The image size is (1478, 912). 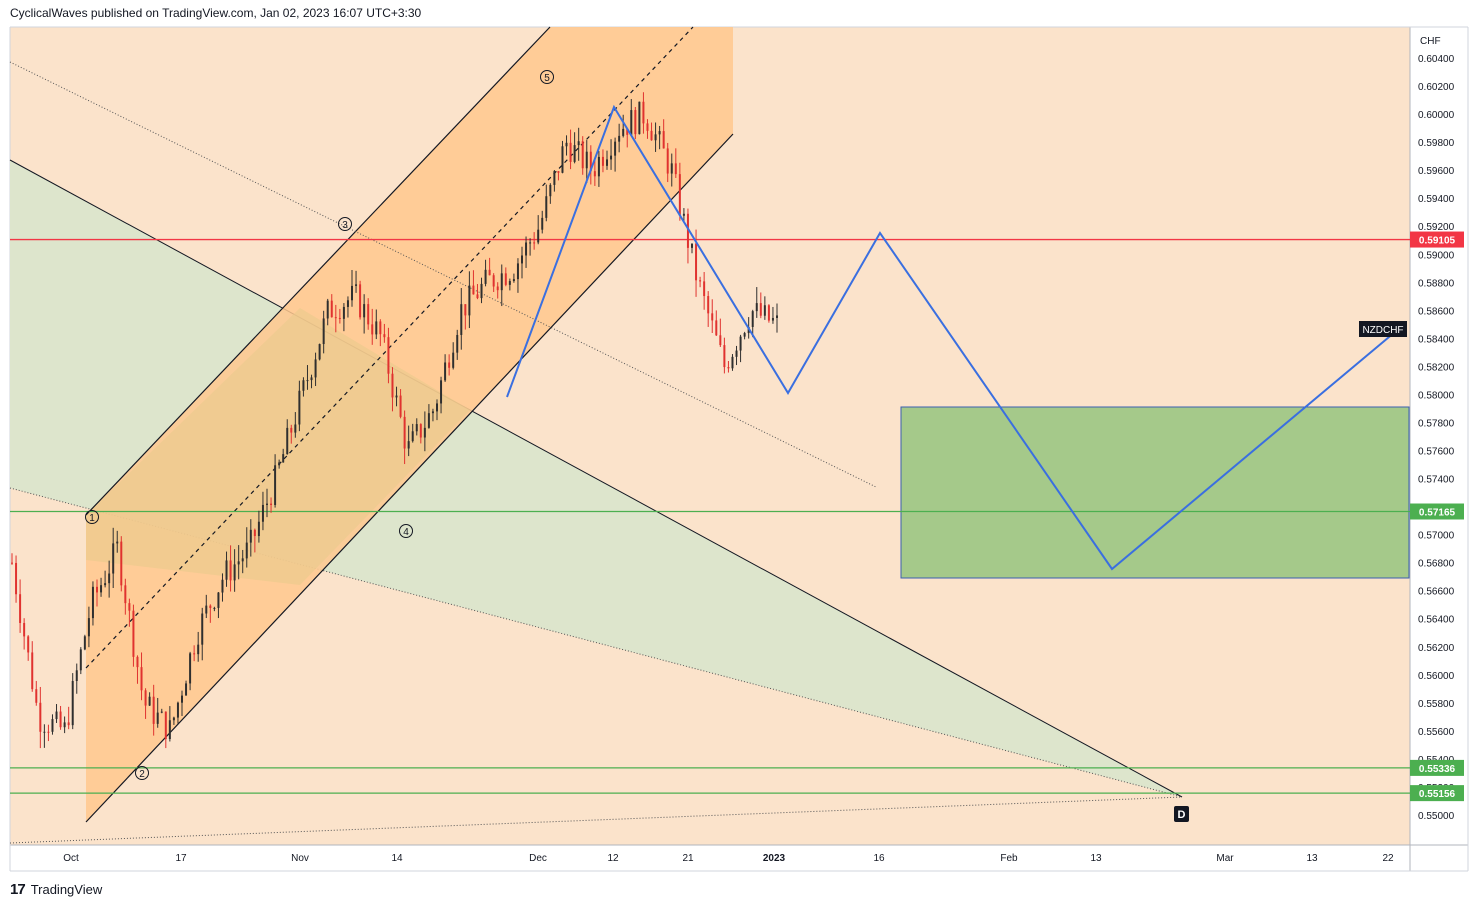 I want to click on wave-label-5: 5, so click(x=547, y=77).